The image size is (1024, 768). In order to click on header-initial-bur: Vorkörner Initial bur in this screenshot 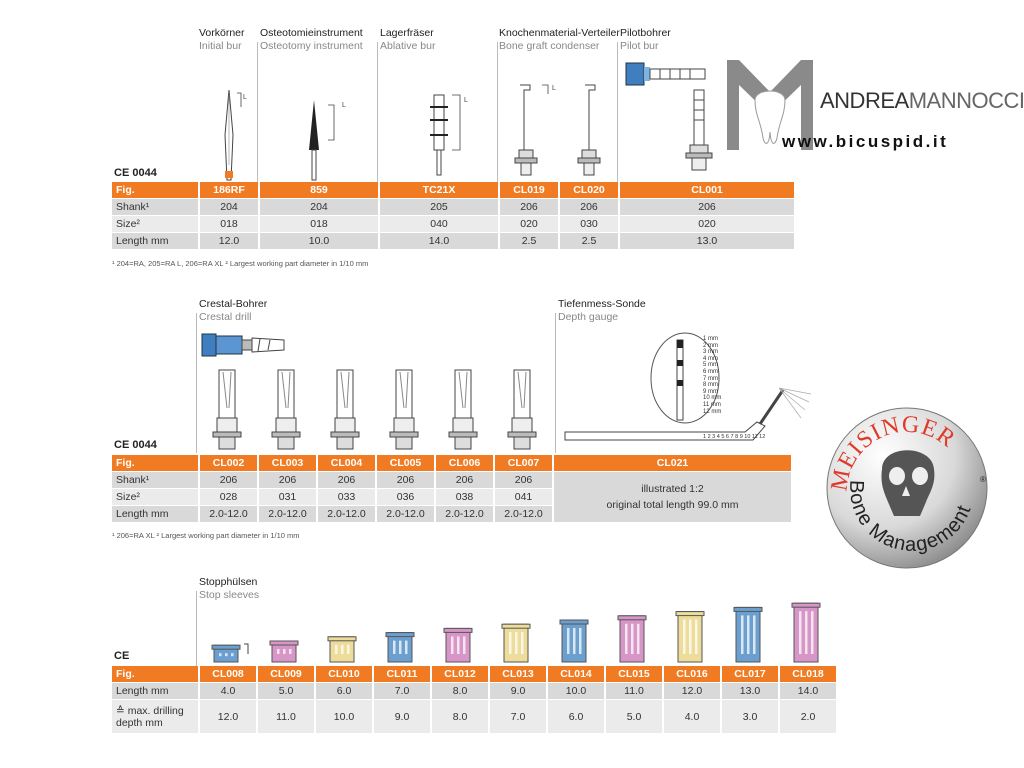, I will do `click(222, 39)`.